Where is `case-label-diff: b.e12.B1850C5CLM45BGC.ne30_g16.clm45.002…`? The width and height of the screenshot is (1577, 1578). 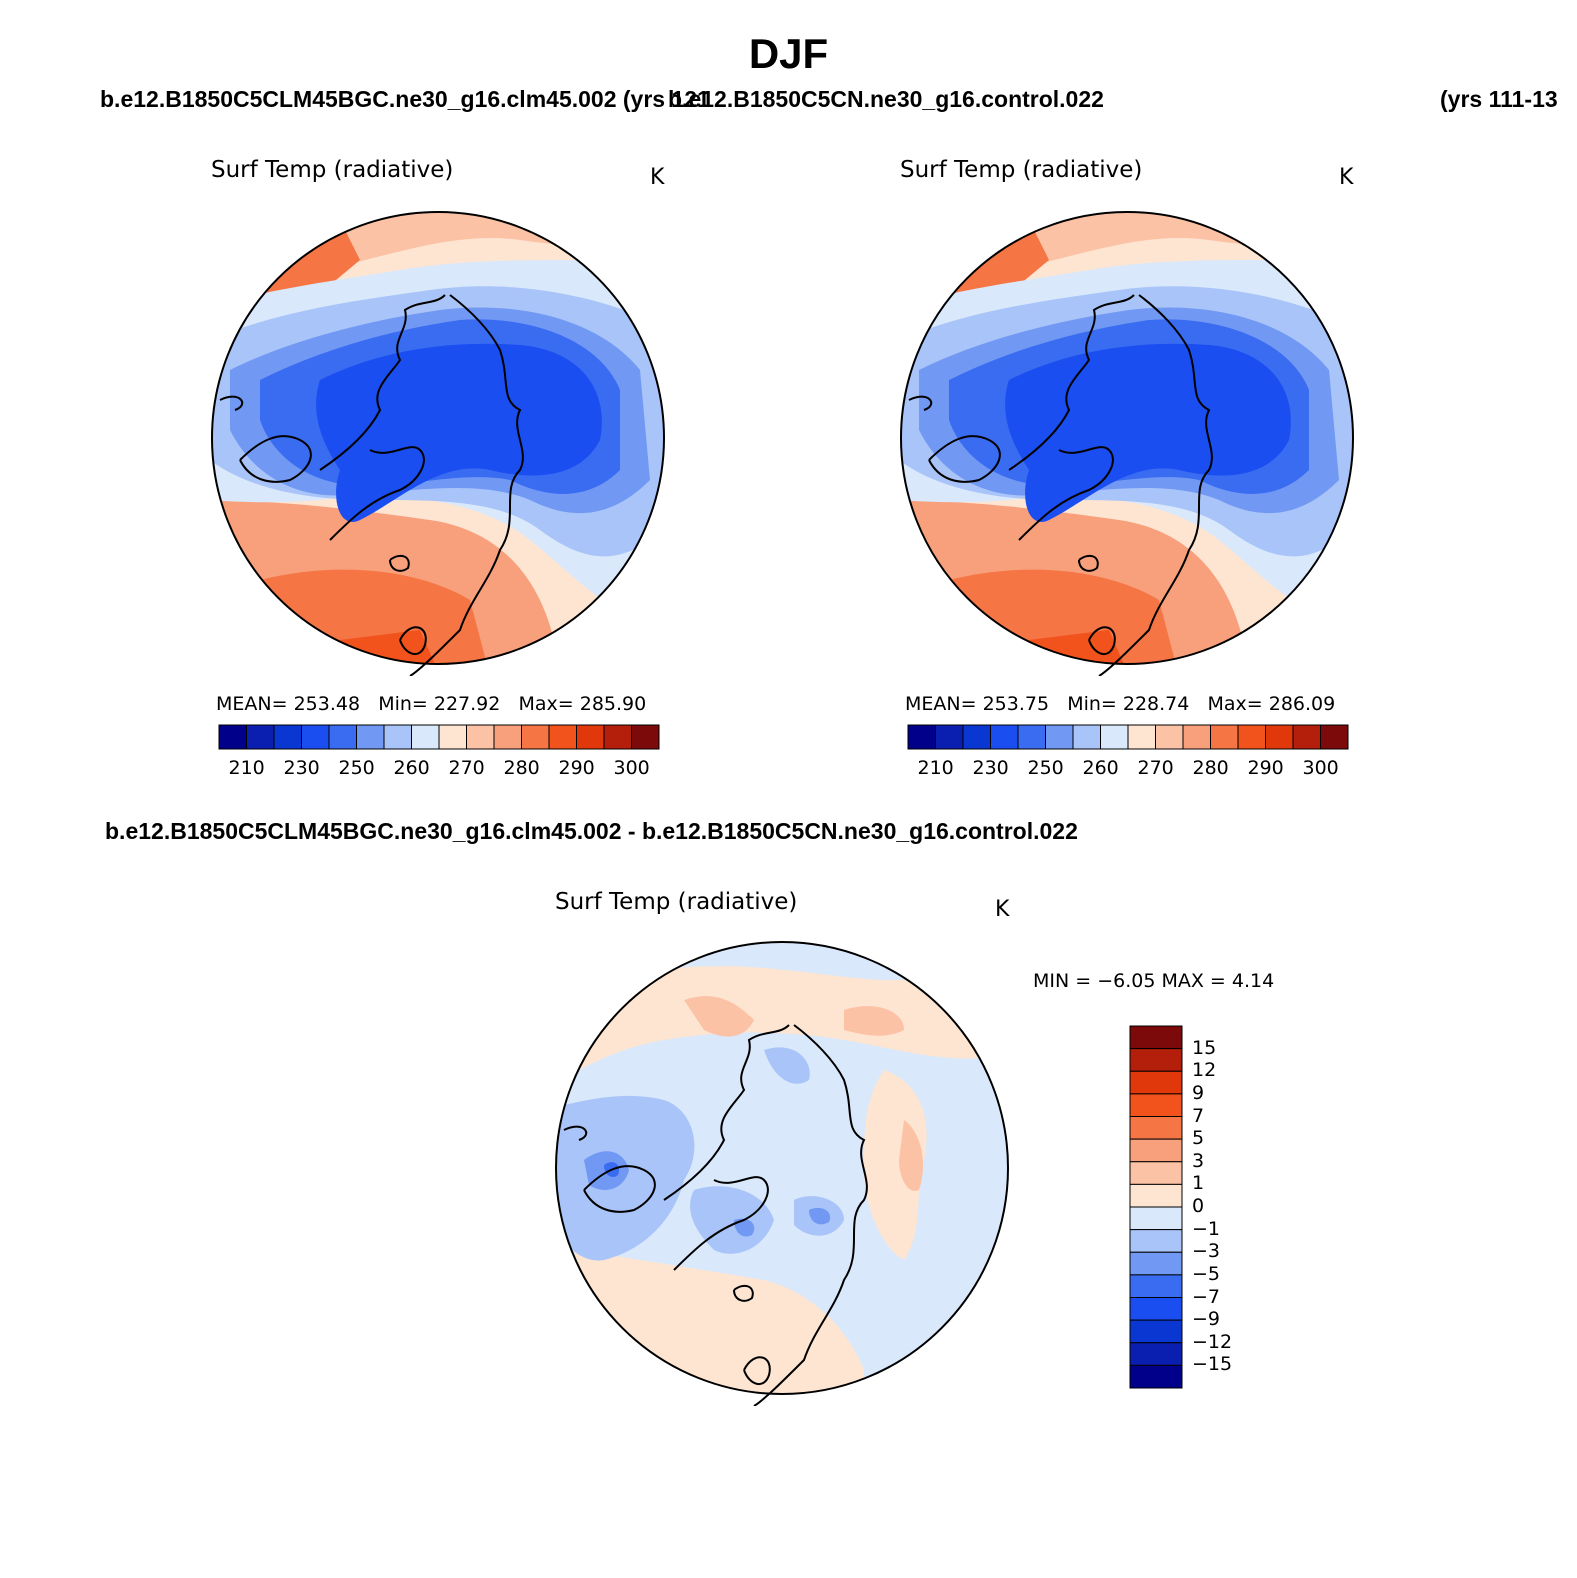 case-label-diff: b.e12.B1850C5CLM45BGC.ne30_g16.clm45.002… is located at coordinates (591, 831).